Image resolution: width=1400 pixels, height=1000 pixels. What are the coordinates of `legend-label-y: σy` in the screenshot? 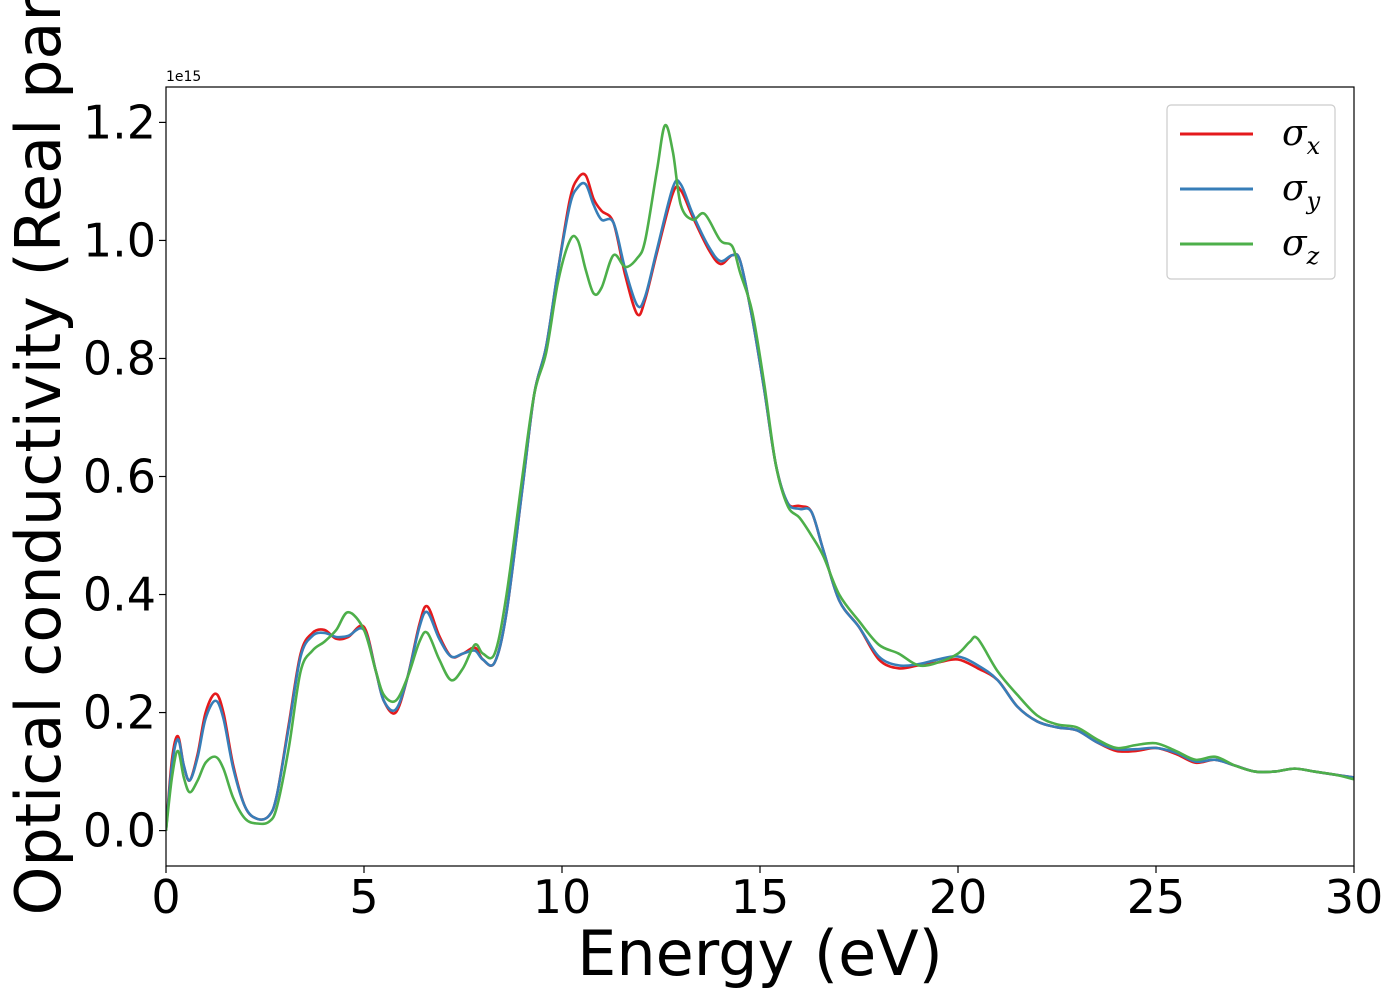 It's located at (1301, 191).